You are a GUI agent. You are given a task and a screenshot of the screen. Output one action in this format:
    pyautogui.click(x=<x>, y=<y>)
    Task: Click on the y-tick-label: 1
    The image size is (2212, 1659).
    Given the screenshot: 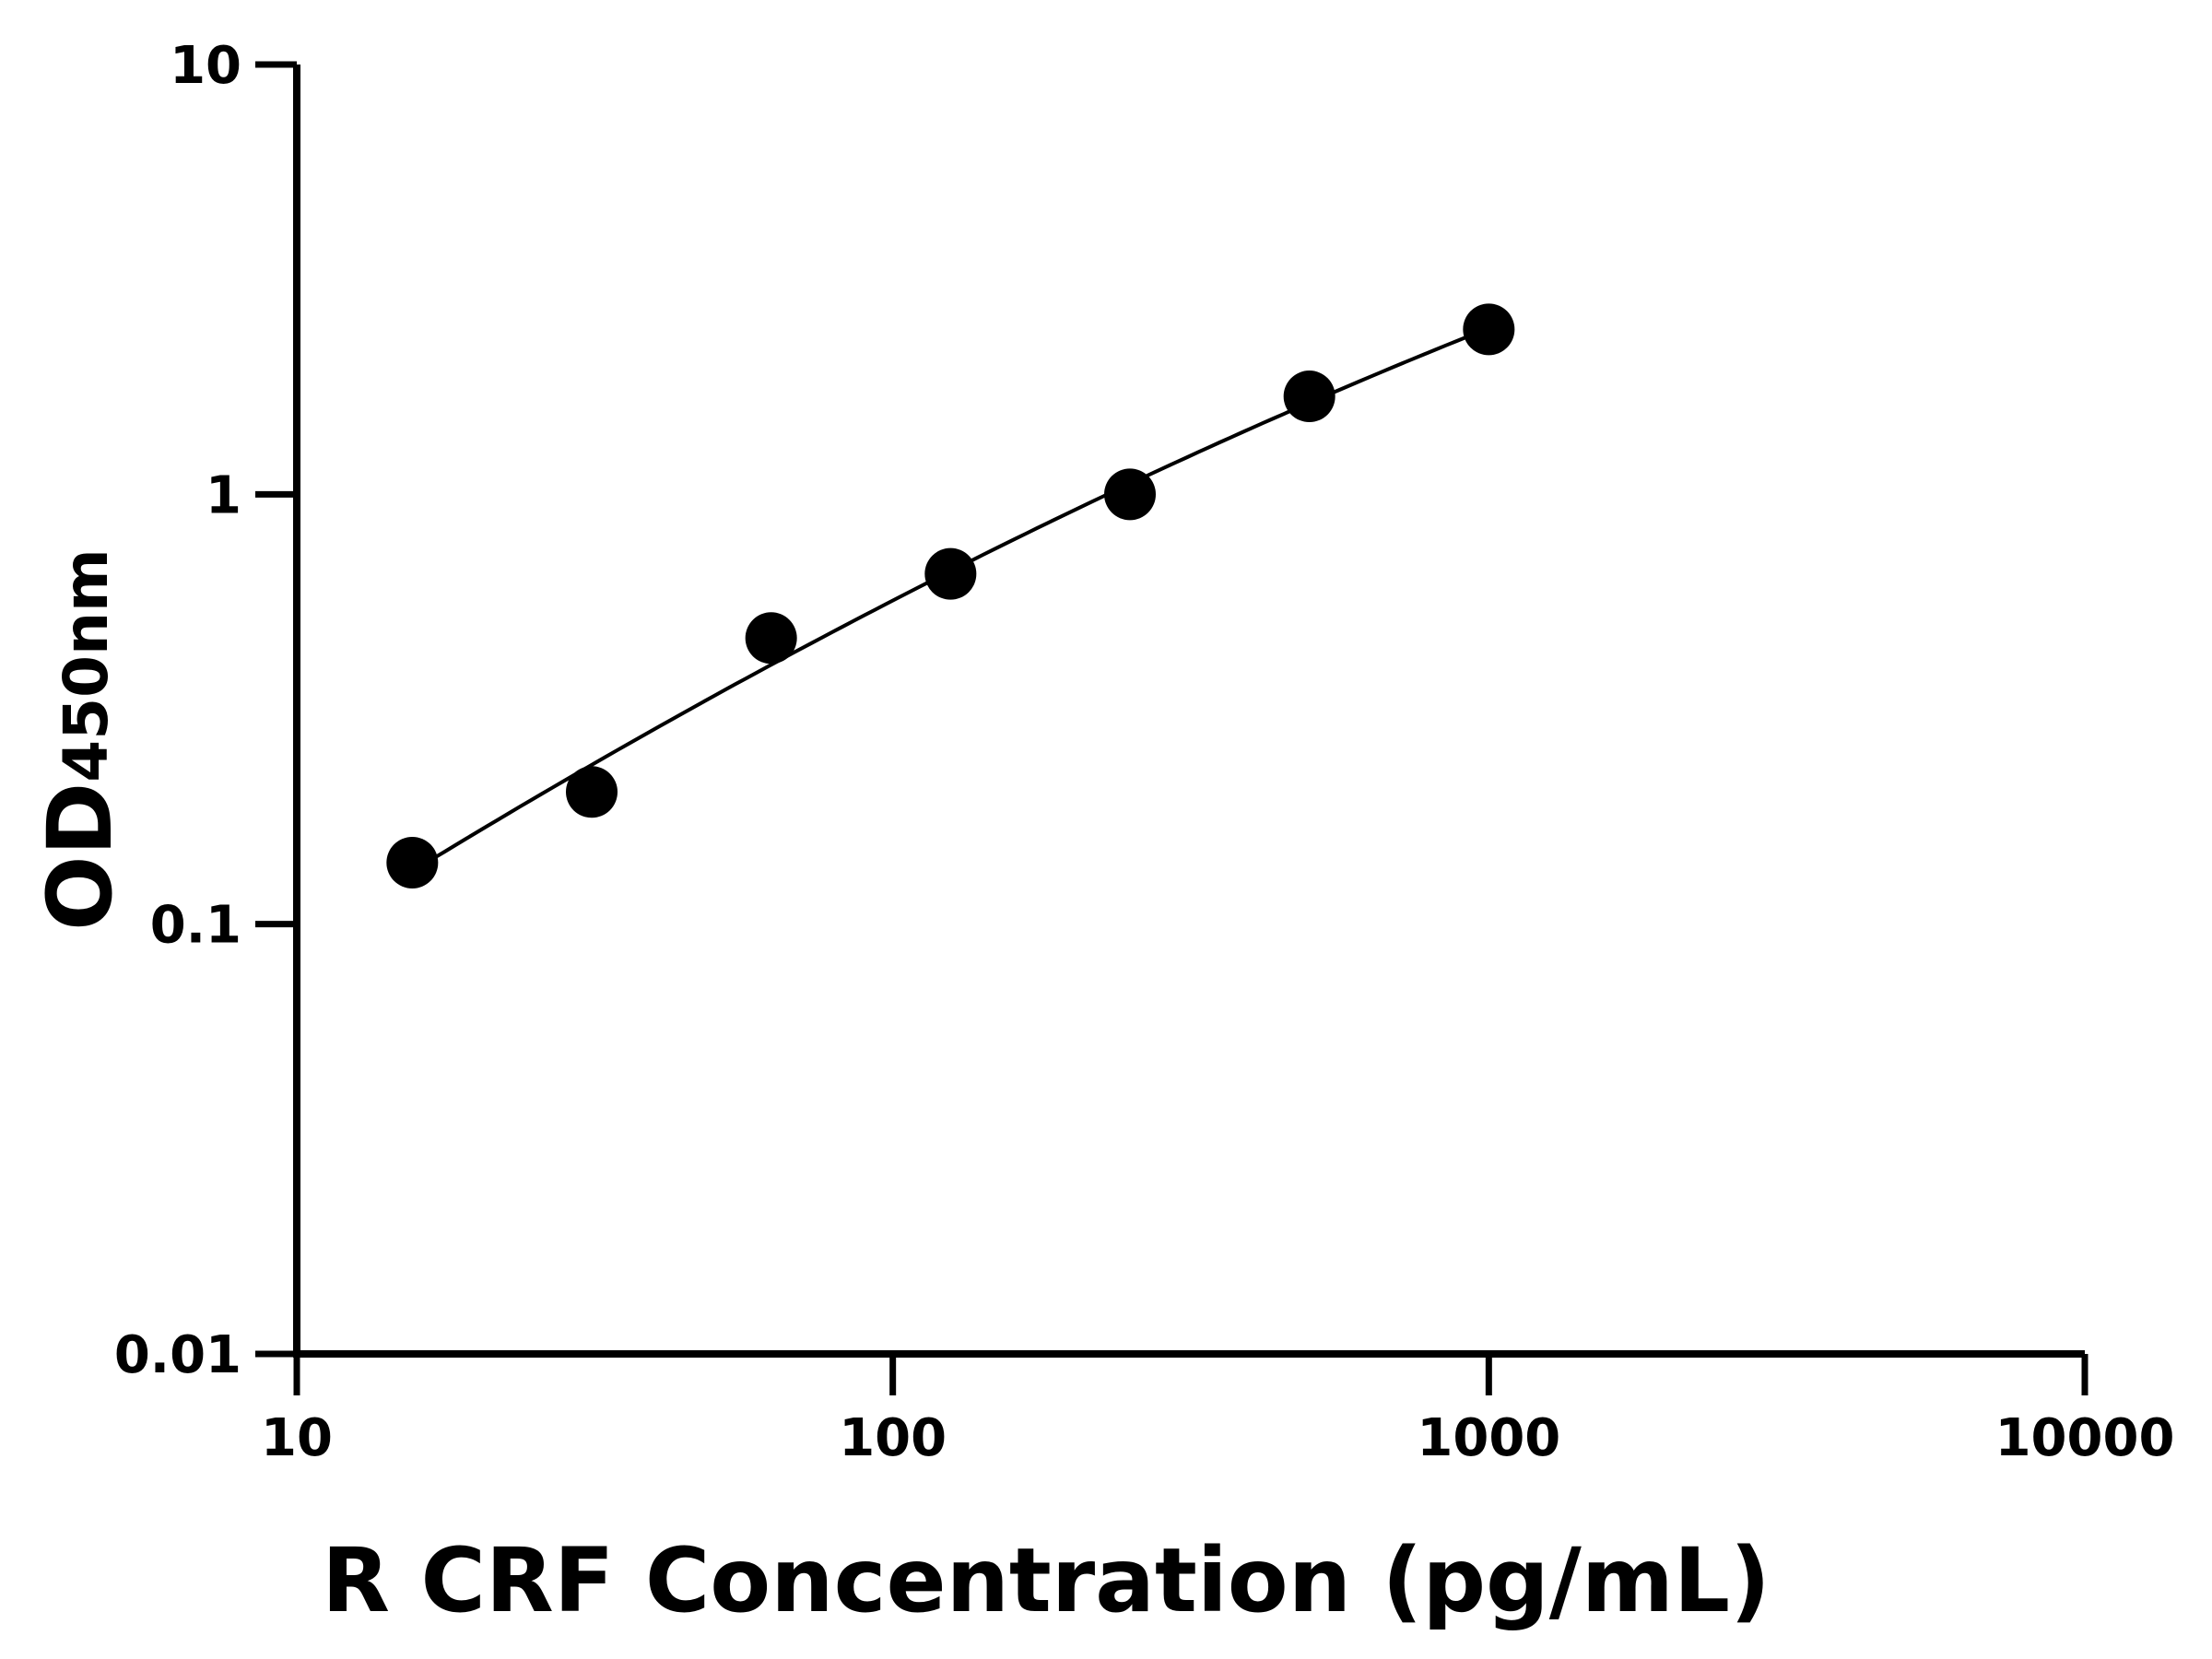 What is the action you would take?
    pyautogui.click(x=223, y=495)
    